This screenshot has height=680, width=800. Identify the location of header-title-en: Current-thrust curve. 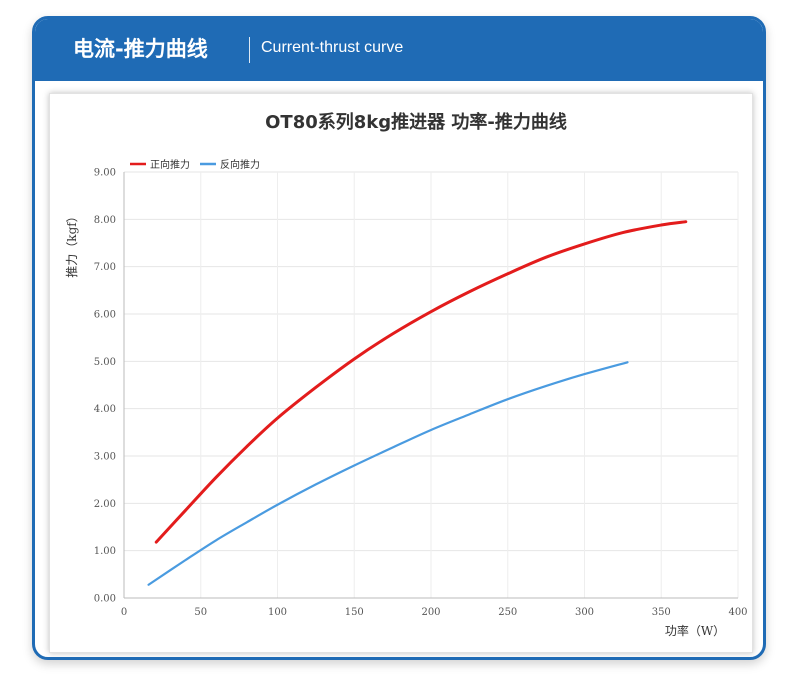
(332, 47).